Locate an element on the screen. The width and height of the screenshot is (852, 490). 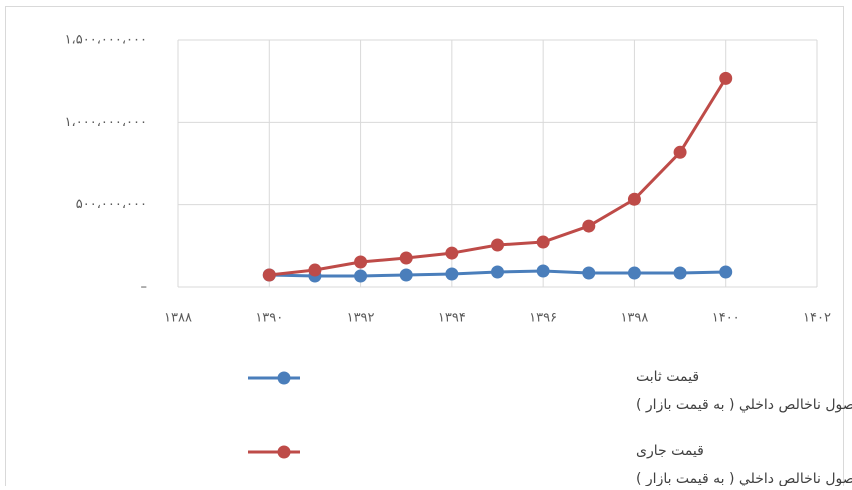
x-tick-label: ۱۳۹۸ is located at coordinates (634, 318).